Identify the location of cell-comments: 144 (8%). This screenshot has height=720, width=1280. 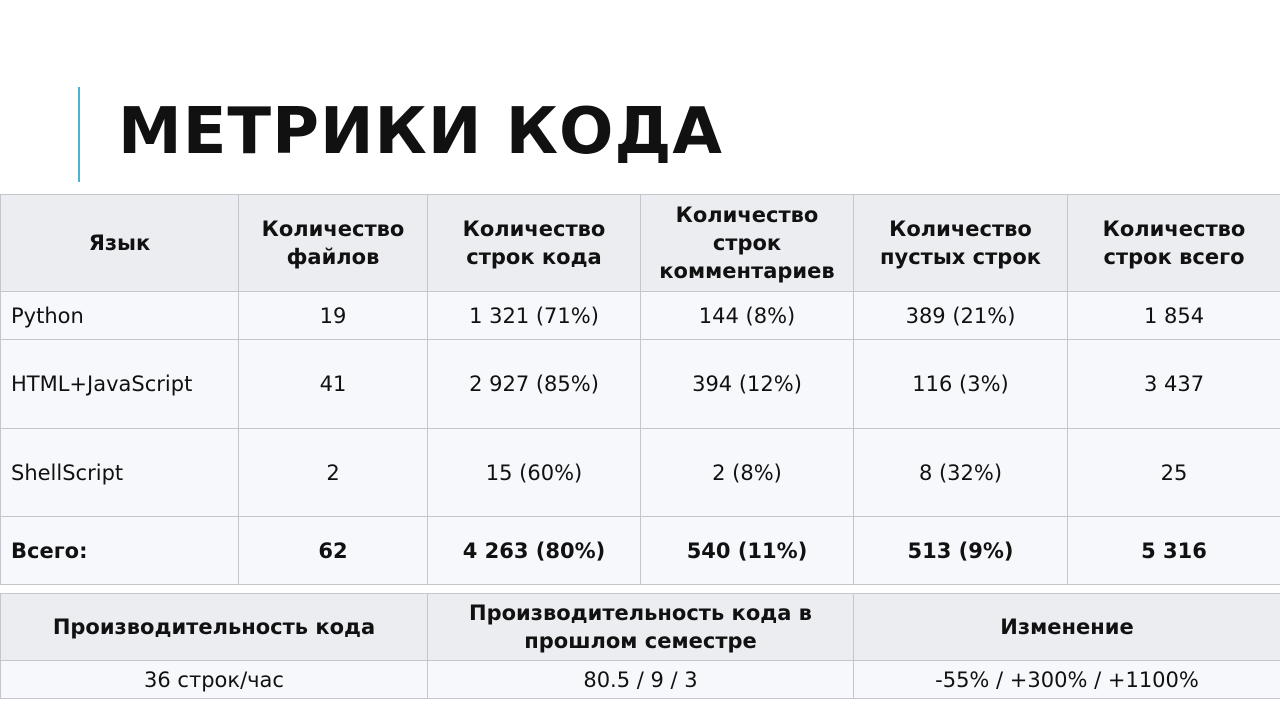
(747, 315).